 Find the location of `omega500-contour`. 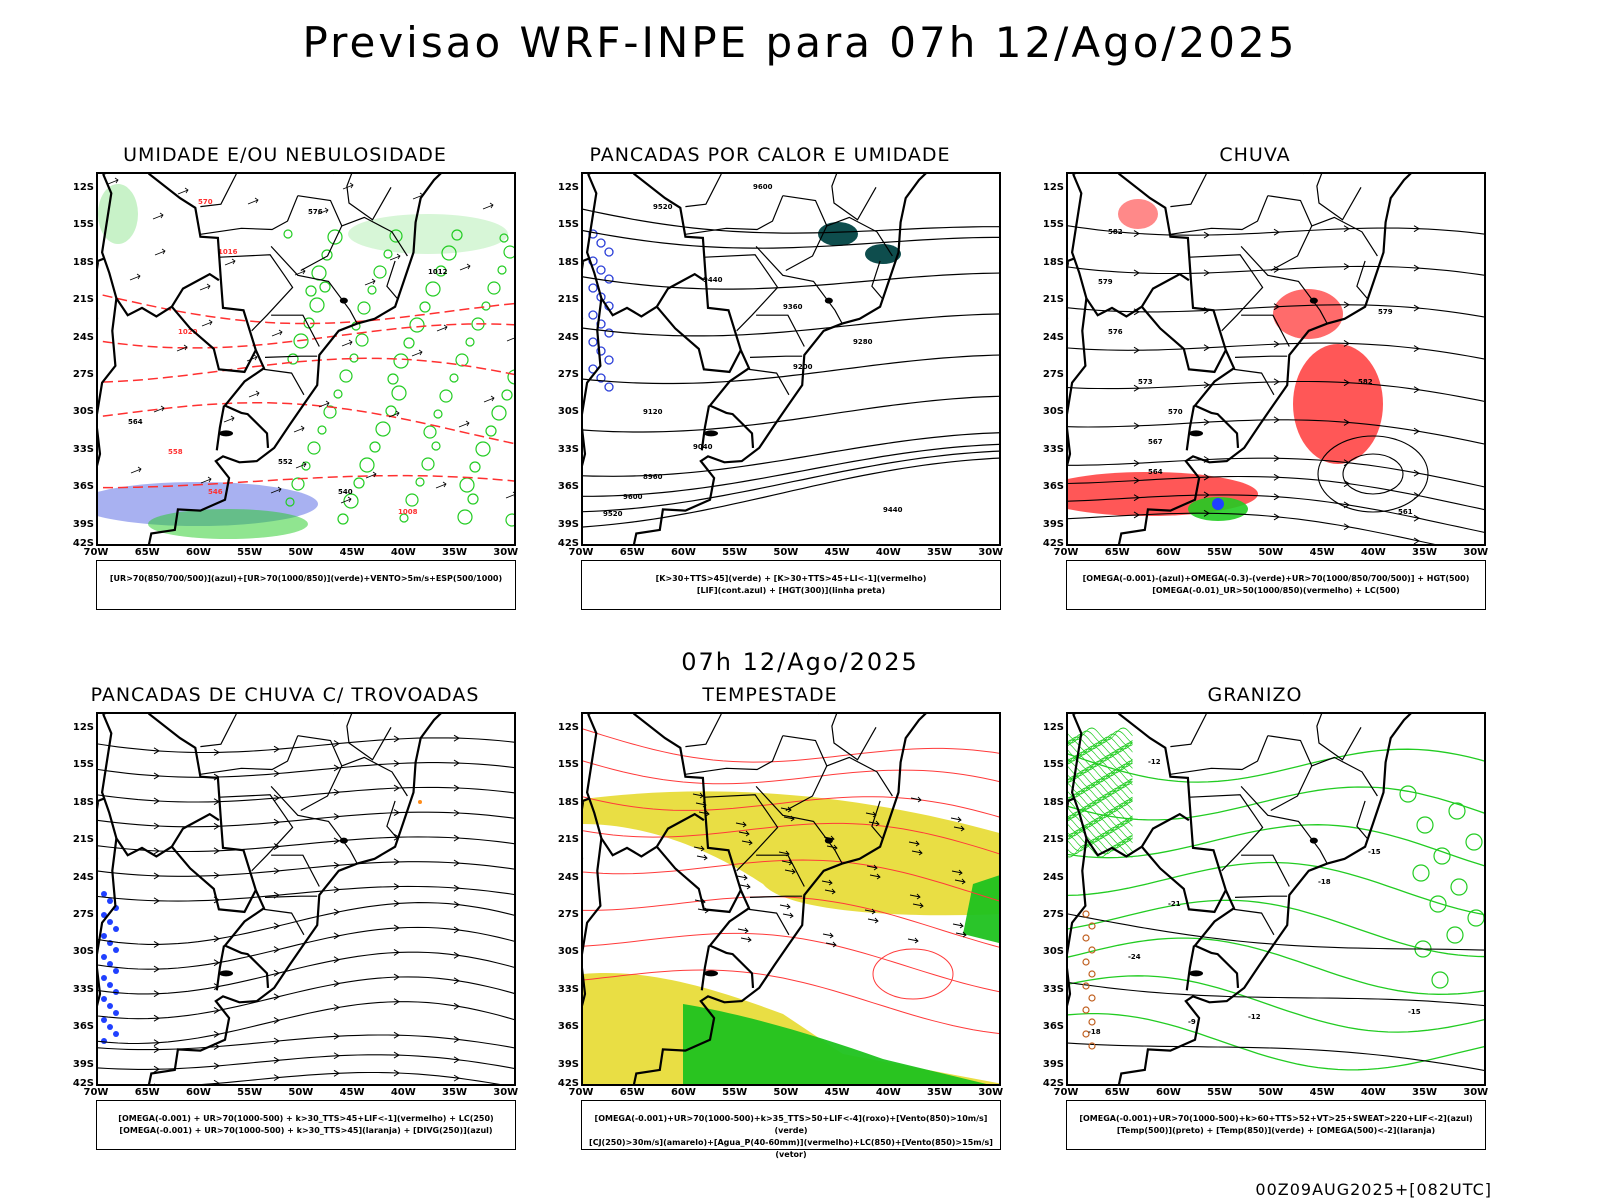

omega500-contour is located at coordinates (1086, 1034).